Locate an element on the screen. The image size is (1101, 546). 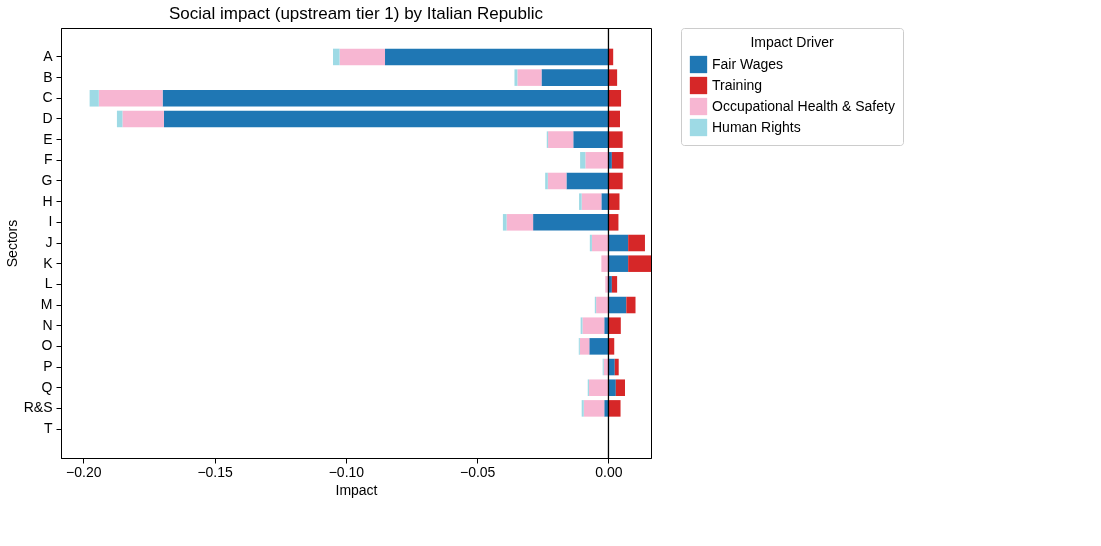
x-tick-label: 0.00 is located at coordinates (609, 471).